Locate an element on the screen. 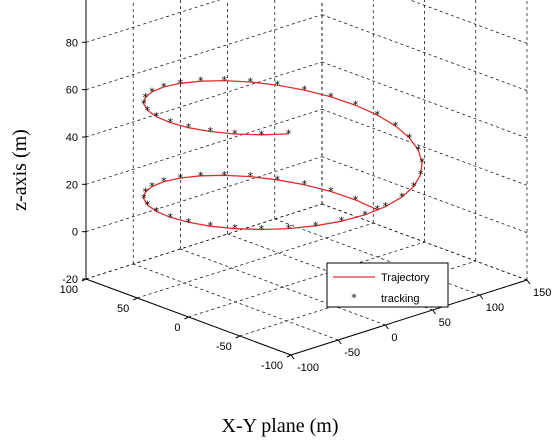 The width and height of the screenshot is (559, 443). legend-tracking-marker: * is located at coordinates (354, 298).